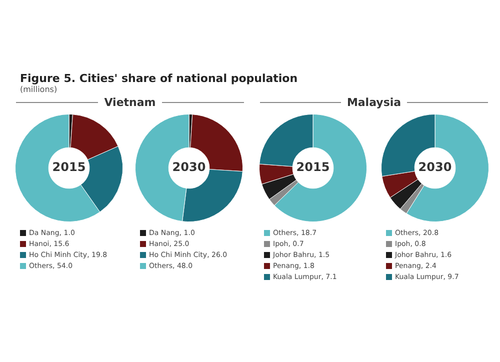  Describe the element at coordinates (374, 102) in the screenshot. I see `chart-subtitle: Malaysia` at that location.